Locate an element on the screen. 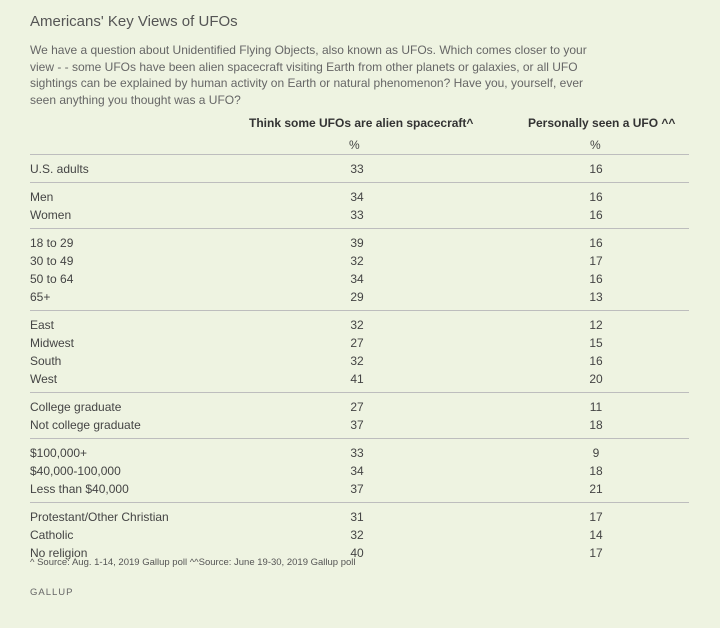 This screenshot has height=628, width=720. table-row: South 32 16 is located at coordinates (359, 361).